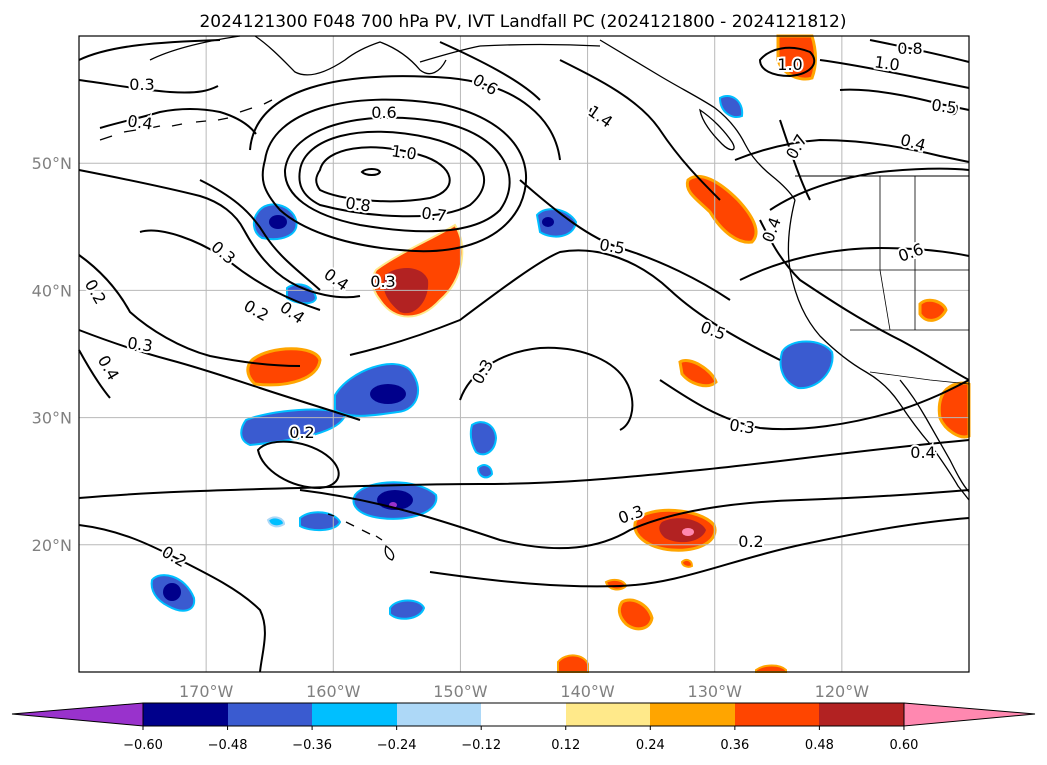 Image resolution: width=1047 pixels, height=765 pixels. What do you see at coordinates (388, 394) in the screenshot?
I see `neg-blob-3-core` at bounding box center [388, 394].